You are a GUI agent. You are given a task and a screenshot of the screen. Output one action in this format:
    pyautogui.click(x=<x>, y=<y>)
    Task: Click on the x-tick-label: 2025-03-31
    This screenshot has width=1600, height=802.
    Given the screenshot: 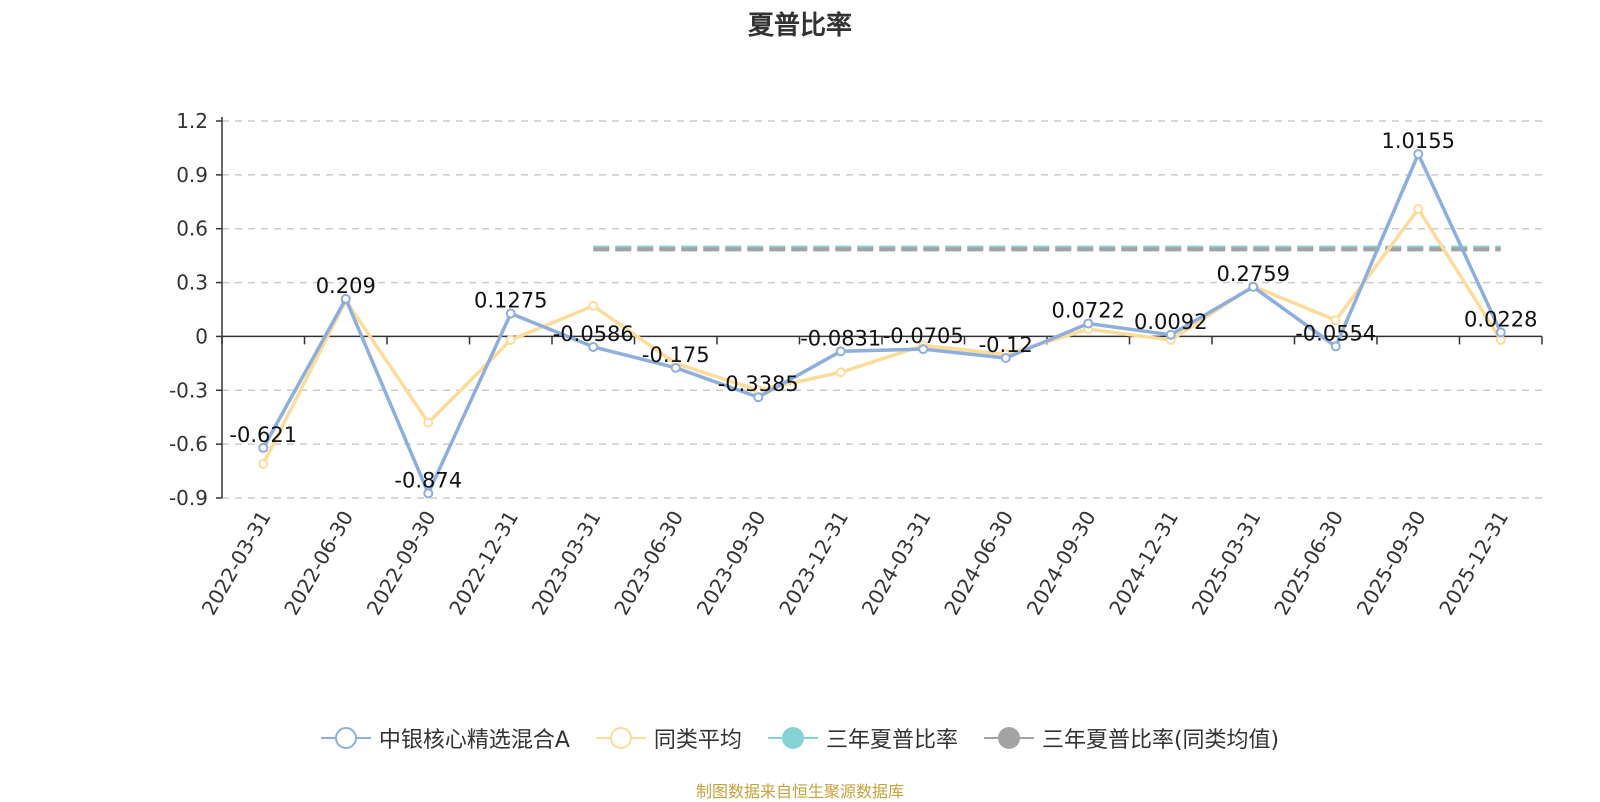 What is the action you would take?
    pyautogui.click(x=1226, y=563)
    